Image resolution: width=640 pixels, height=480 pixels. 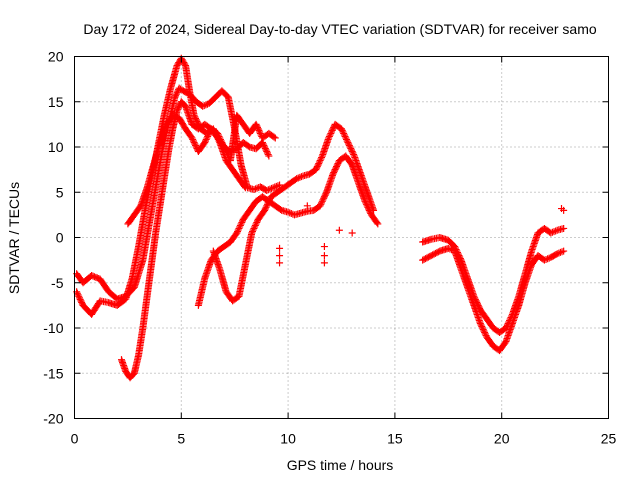 I want to click on x-tick-label: 5, so click(x=181, y=439).